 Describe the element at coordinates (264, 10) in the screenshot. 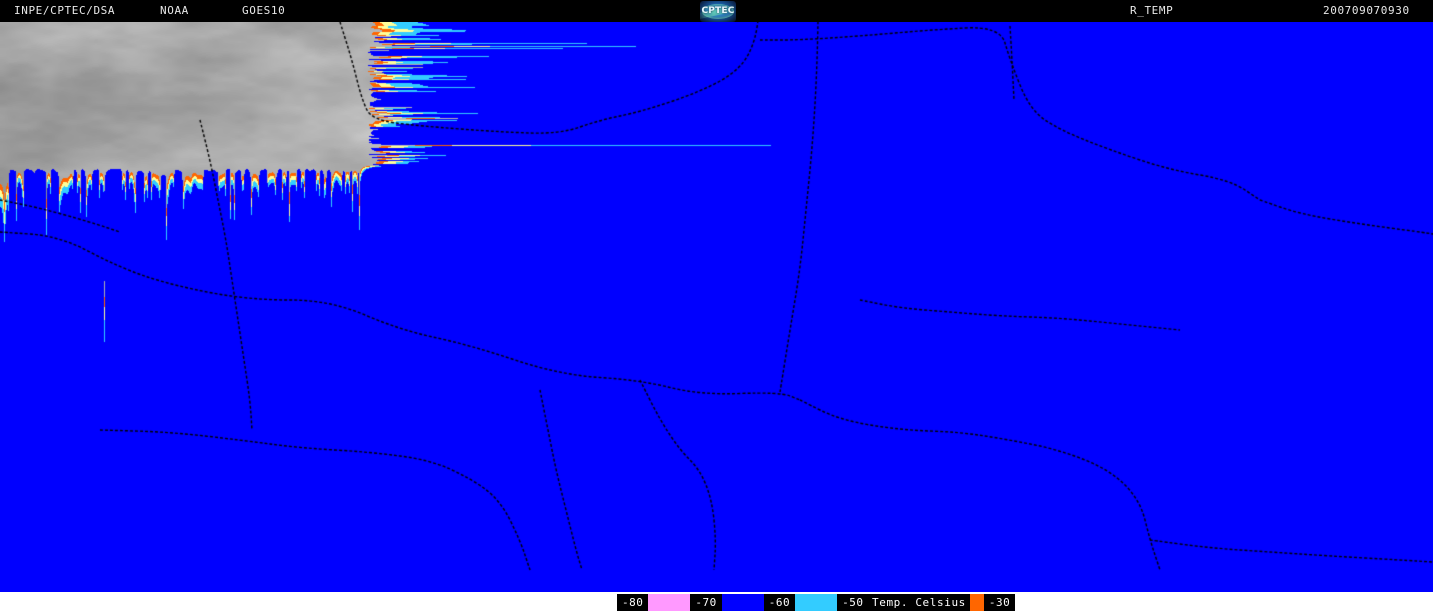

I see `satellite-label: GOES10` at that location.